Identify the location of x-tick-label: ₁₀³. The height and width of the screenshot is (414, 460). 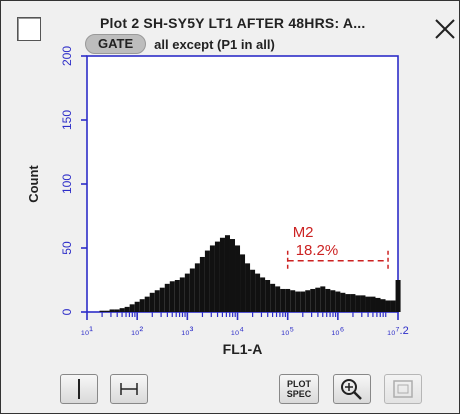
(187, 331).